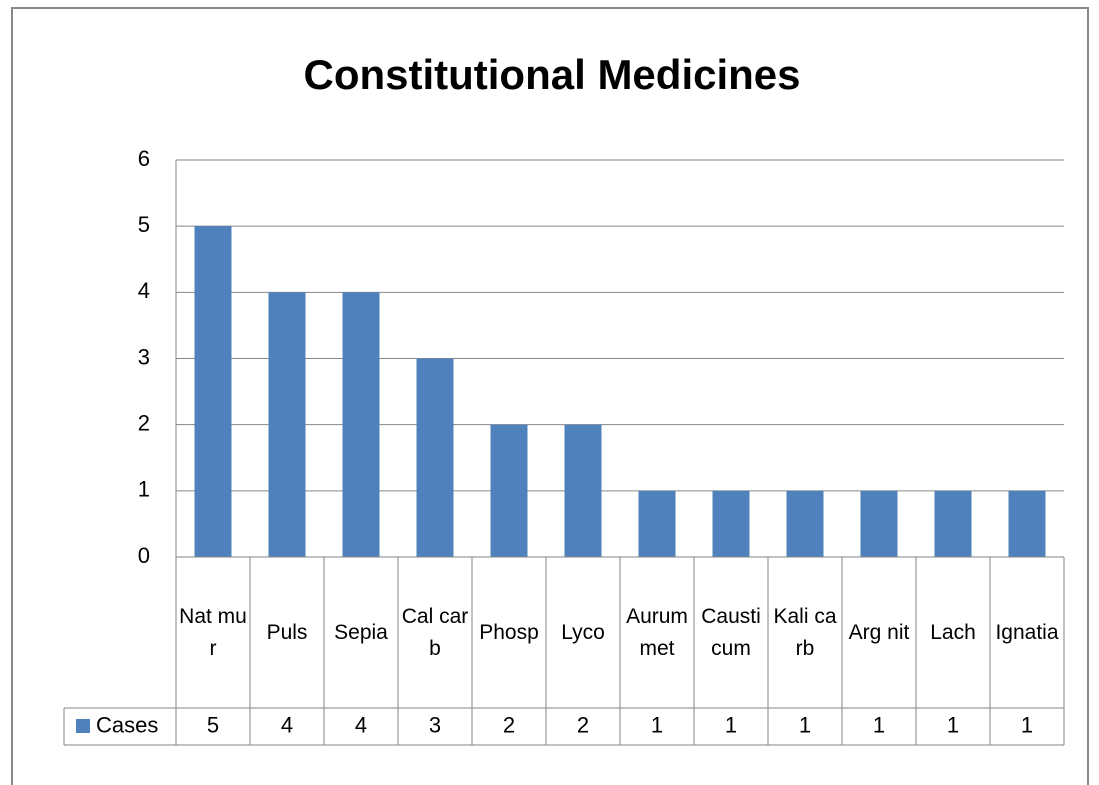 The height and width of the screenshot is (785, 1099). Describe the element at coordinates (213, 724) in the screenshot. I see `table-value: 5` at that location.